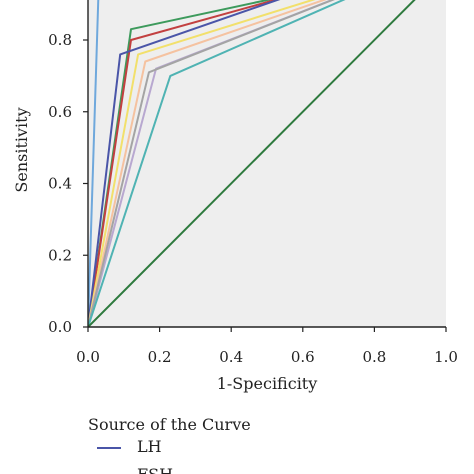 The width and height of the screenshot is (474, 474). Describe the element at coordinates (60, 40) in the screenshot. I see `y-tick-label: 0.8` at that location.